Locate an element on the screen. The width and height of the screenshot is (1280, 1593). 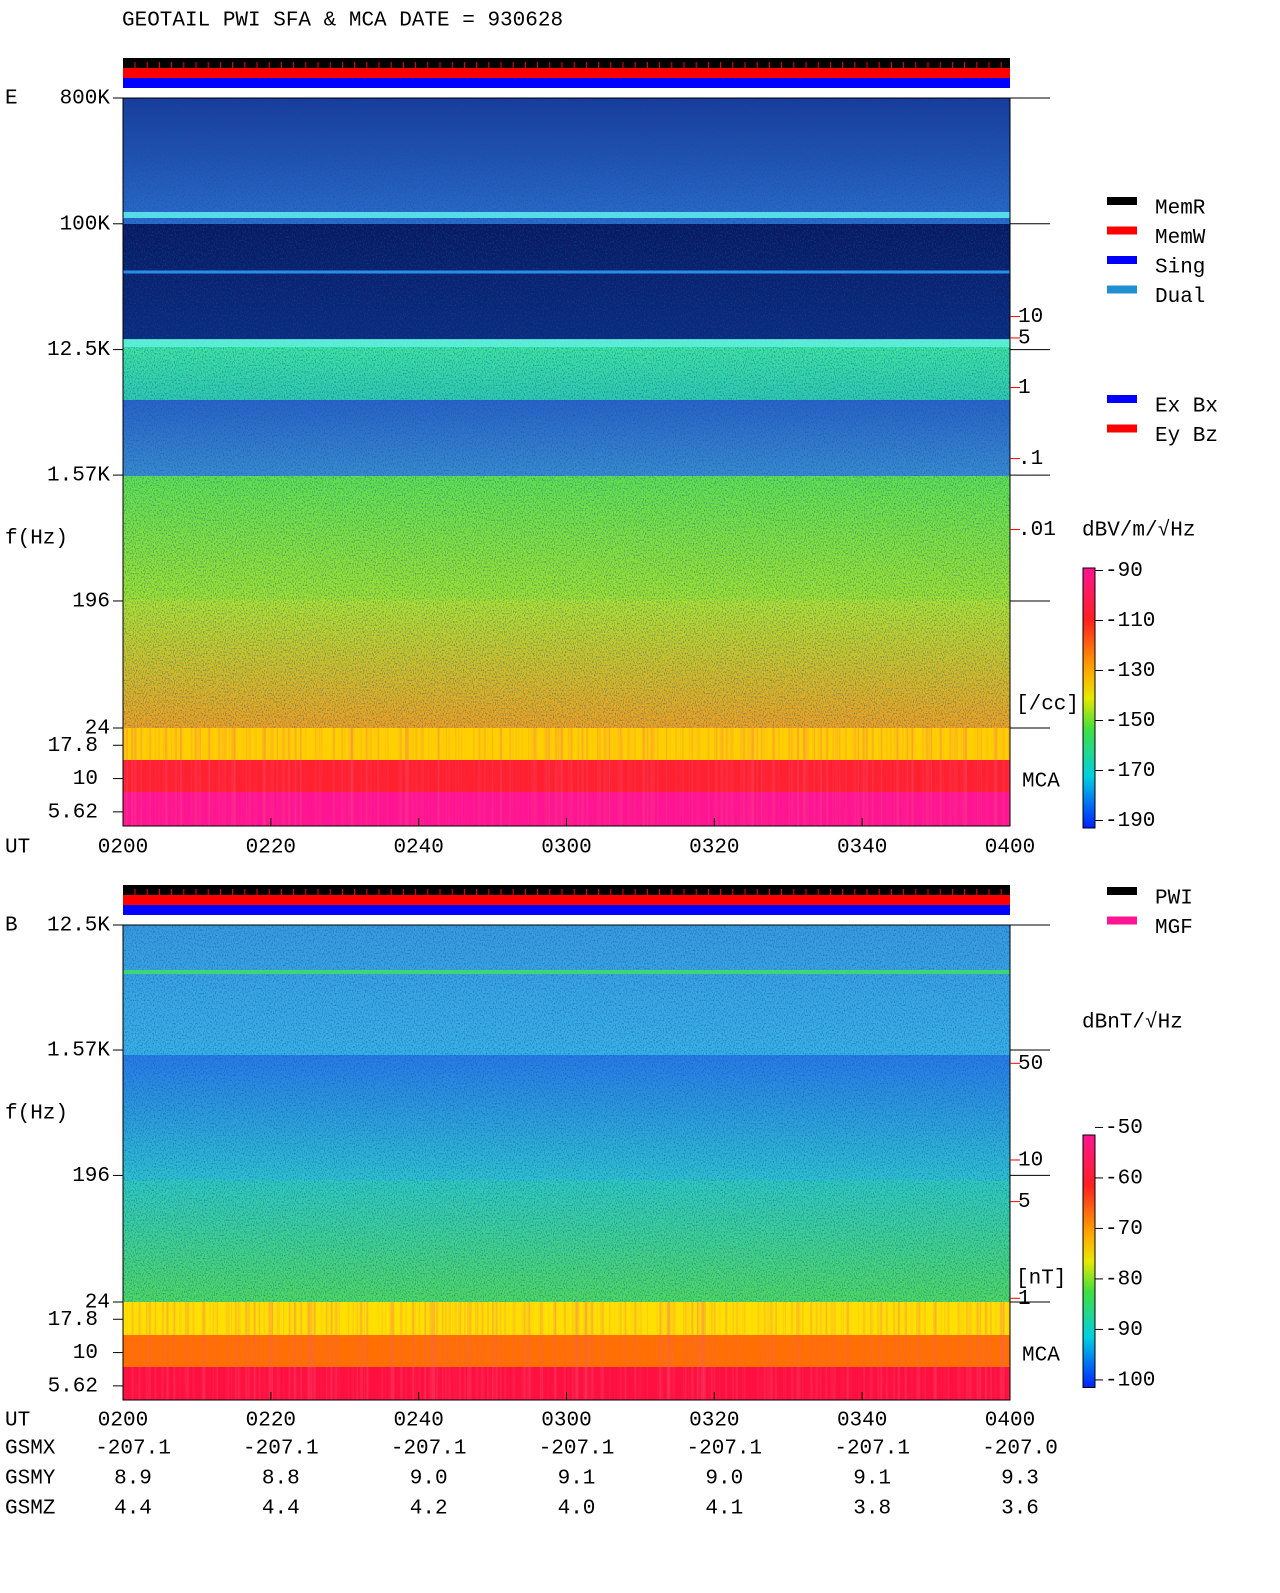
y2-tick-label: .01 is located at coordinates (1037, 530).